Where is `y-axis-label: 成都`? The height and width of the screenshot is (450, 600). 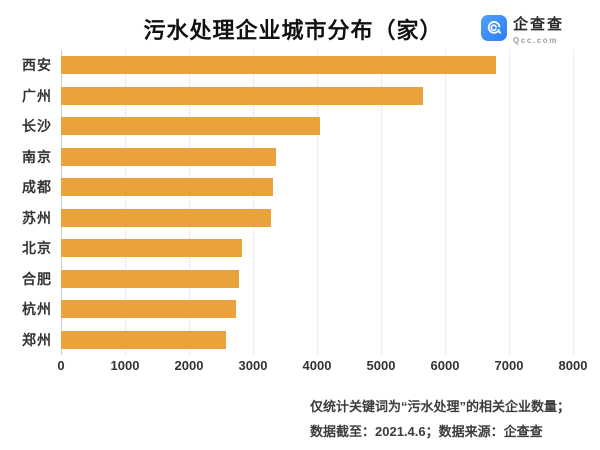
y-axis-label: 成都 is located at coordinates (37, 187).